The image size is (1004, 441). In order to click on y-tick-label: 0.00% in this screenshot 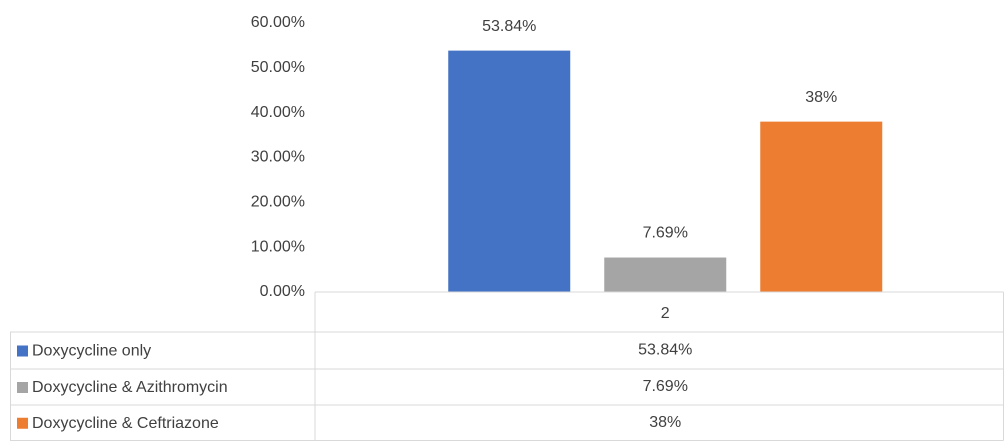, I will do `click(282, 291)`.